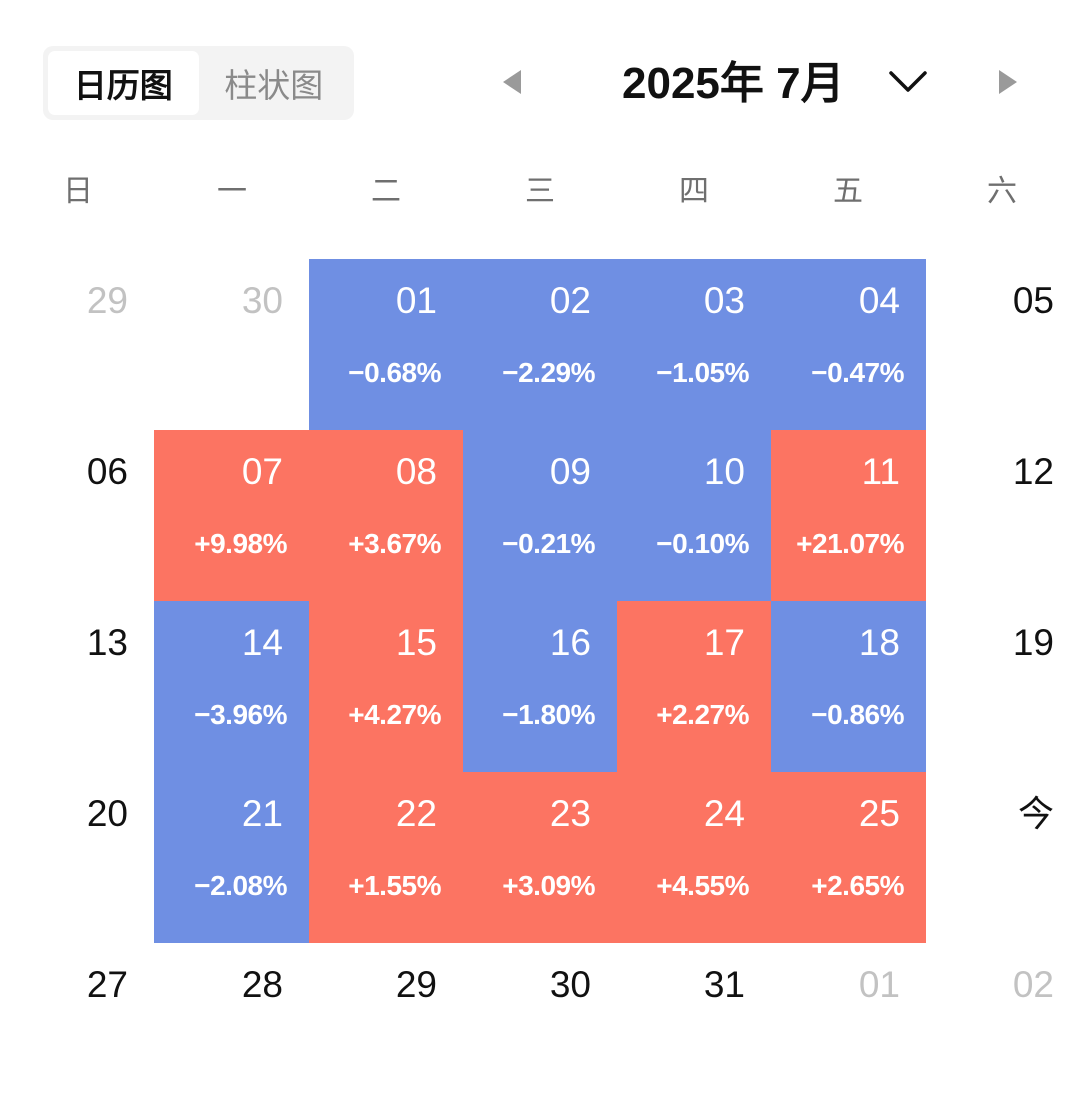  What do you see at coordinates (850, 543) in the screenshot?
I see `daily-change-value: +21.07%` at bounding box center [850, 543].